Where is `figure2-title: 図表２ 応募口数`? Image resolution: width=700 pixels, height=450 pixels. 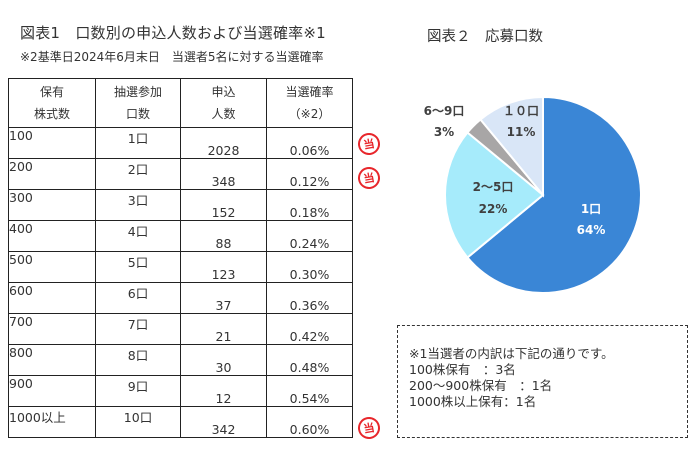
figure2-title: 図表２ 応募口数 is located at coordinates (485, 37).